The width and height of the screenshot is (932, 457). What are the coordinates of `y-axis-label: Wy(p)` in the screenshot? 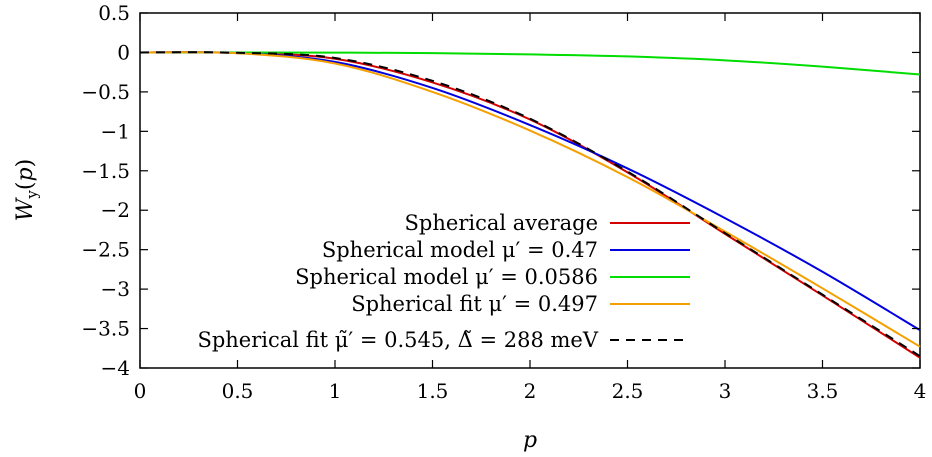 It's located at (27, 190).